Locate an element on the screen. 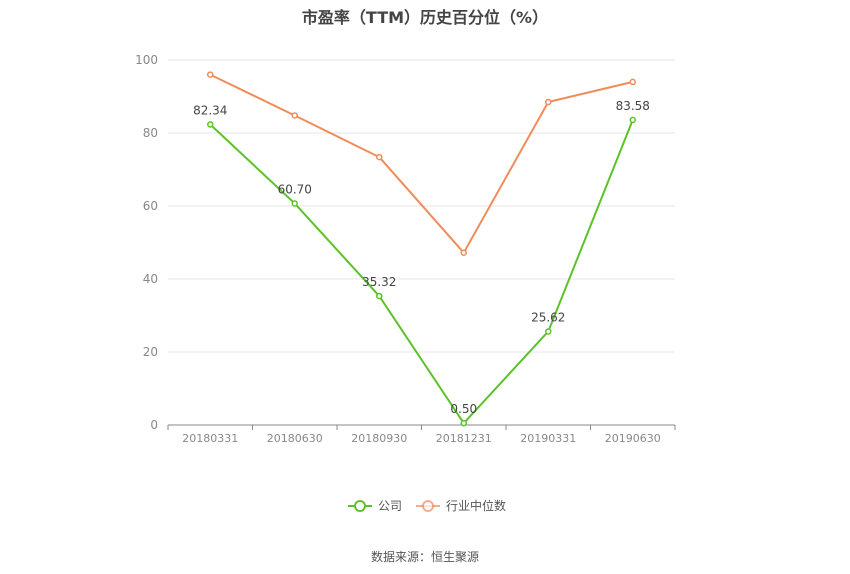 This screenshot has height=574, width=850. legend-marker-公司 is located at coordinates (360, 506).